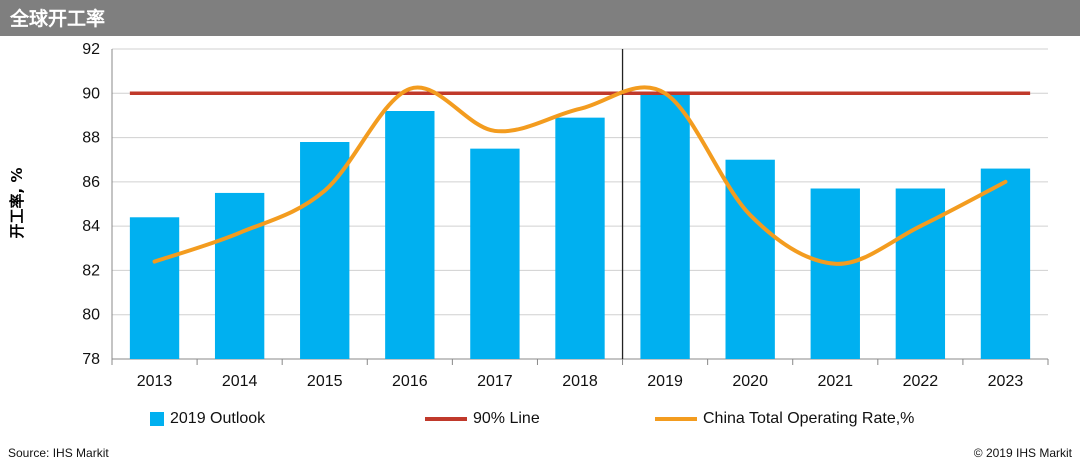 The image size is (1080, 468). What do you see at coordinates (91, 204) in the screenshot?
I see `y-axis-ticks: 78 80 82 84 86 88 90 92` at bounding box center [91, 204].